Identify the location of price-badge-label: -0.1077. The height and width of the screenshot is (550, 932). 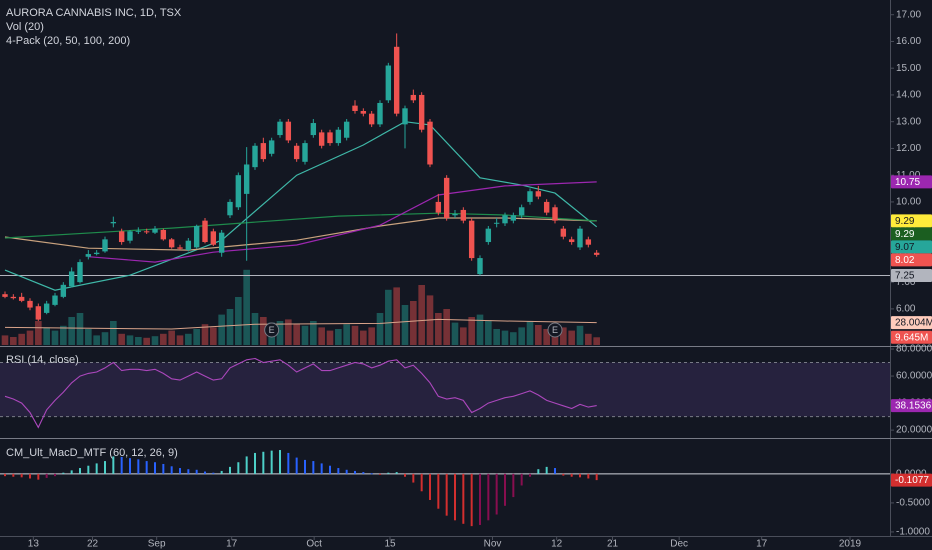
(912, 480).